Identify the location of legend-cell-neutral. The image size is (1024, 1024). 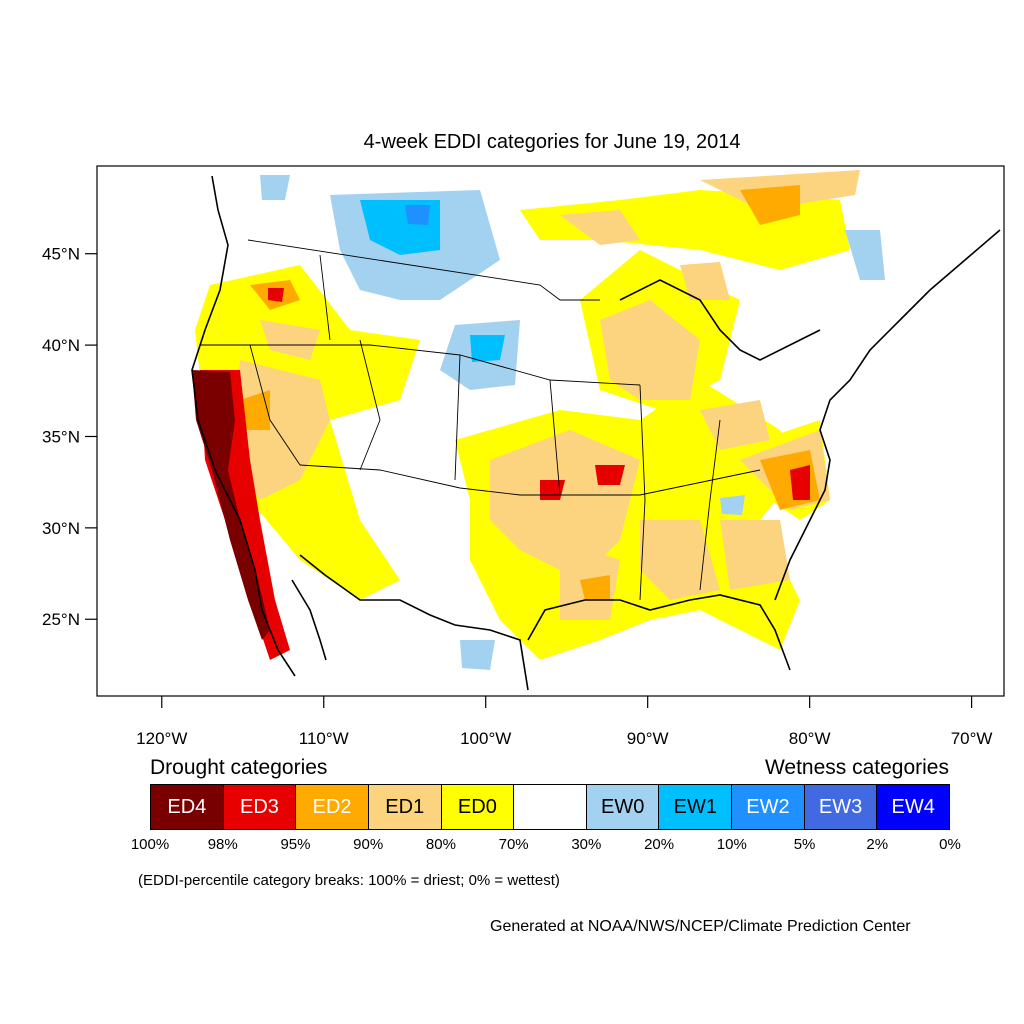
(550, 807).